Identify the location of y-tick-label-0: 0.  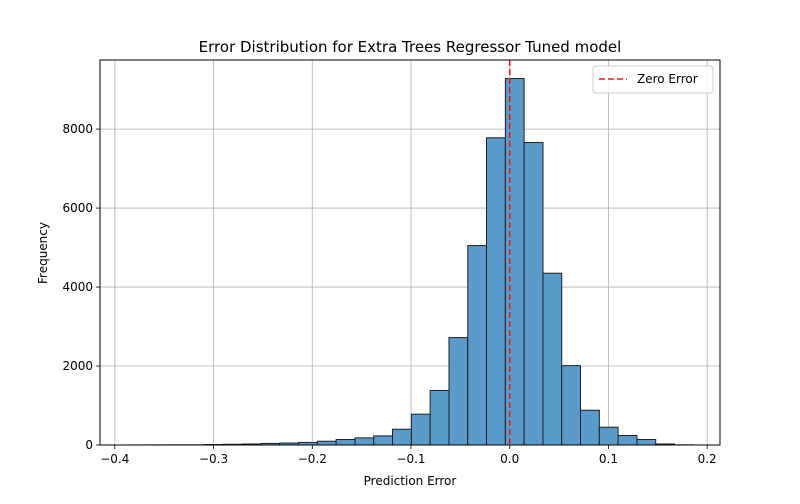
(89, 445).